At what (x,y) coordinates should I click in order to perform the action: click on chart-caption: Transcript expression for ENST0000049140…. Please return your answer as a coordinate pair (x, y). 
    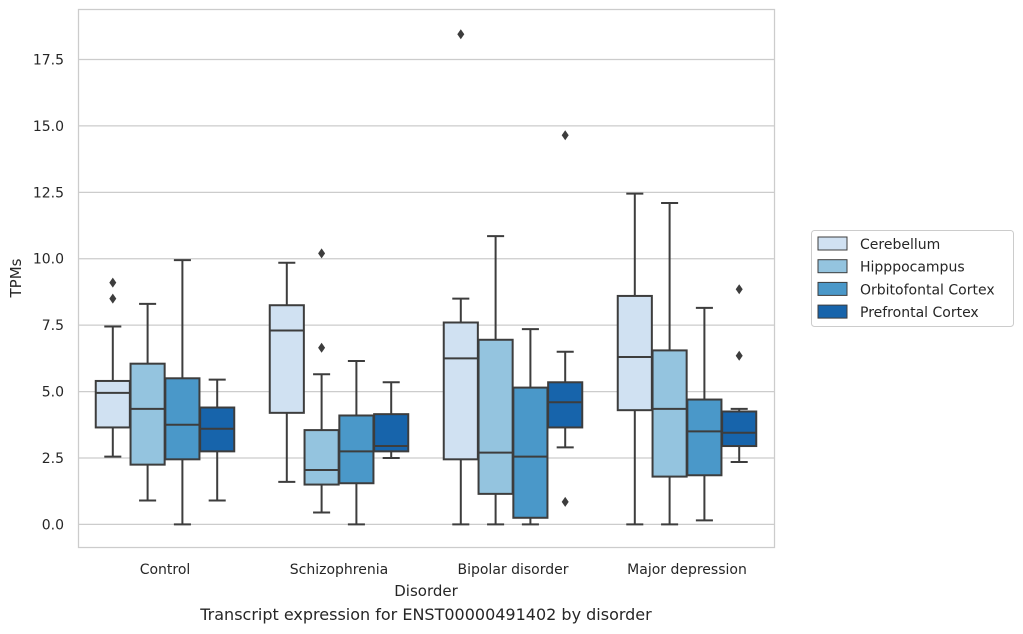
    Looking at the image, I should click on (426, 614).